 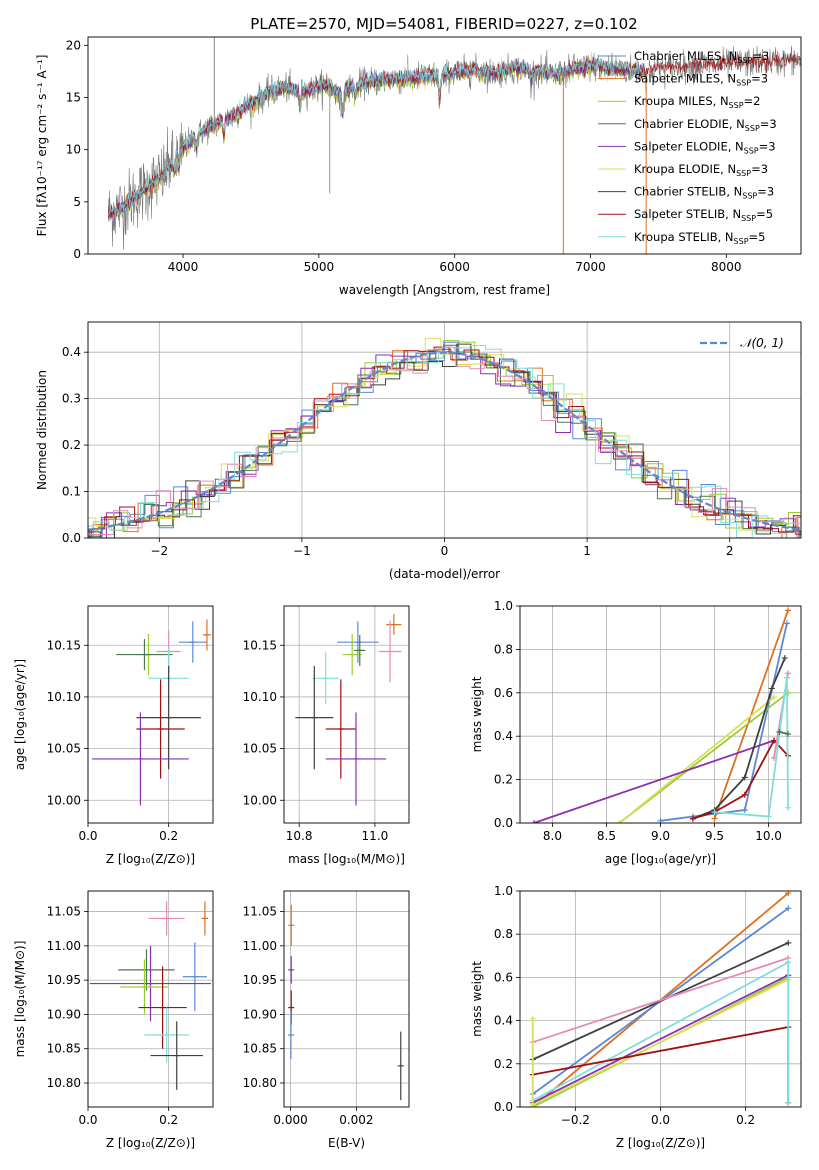 I want to click on errorbar-point-salpeter_elodie, so click(x=356, y=759).